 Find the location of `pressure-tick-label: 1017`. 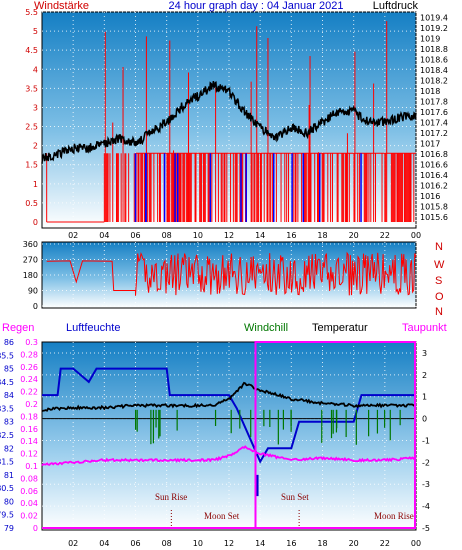

pressure-tick-label: 1017 is located at coordinates (430, 143).